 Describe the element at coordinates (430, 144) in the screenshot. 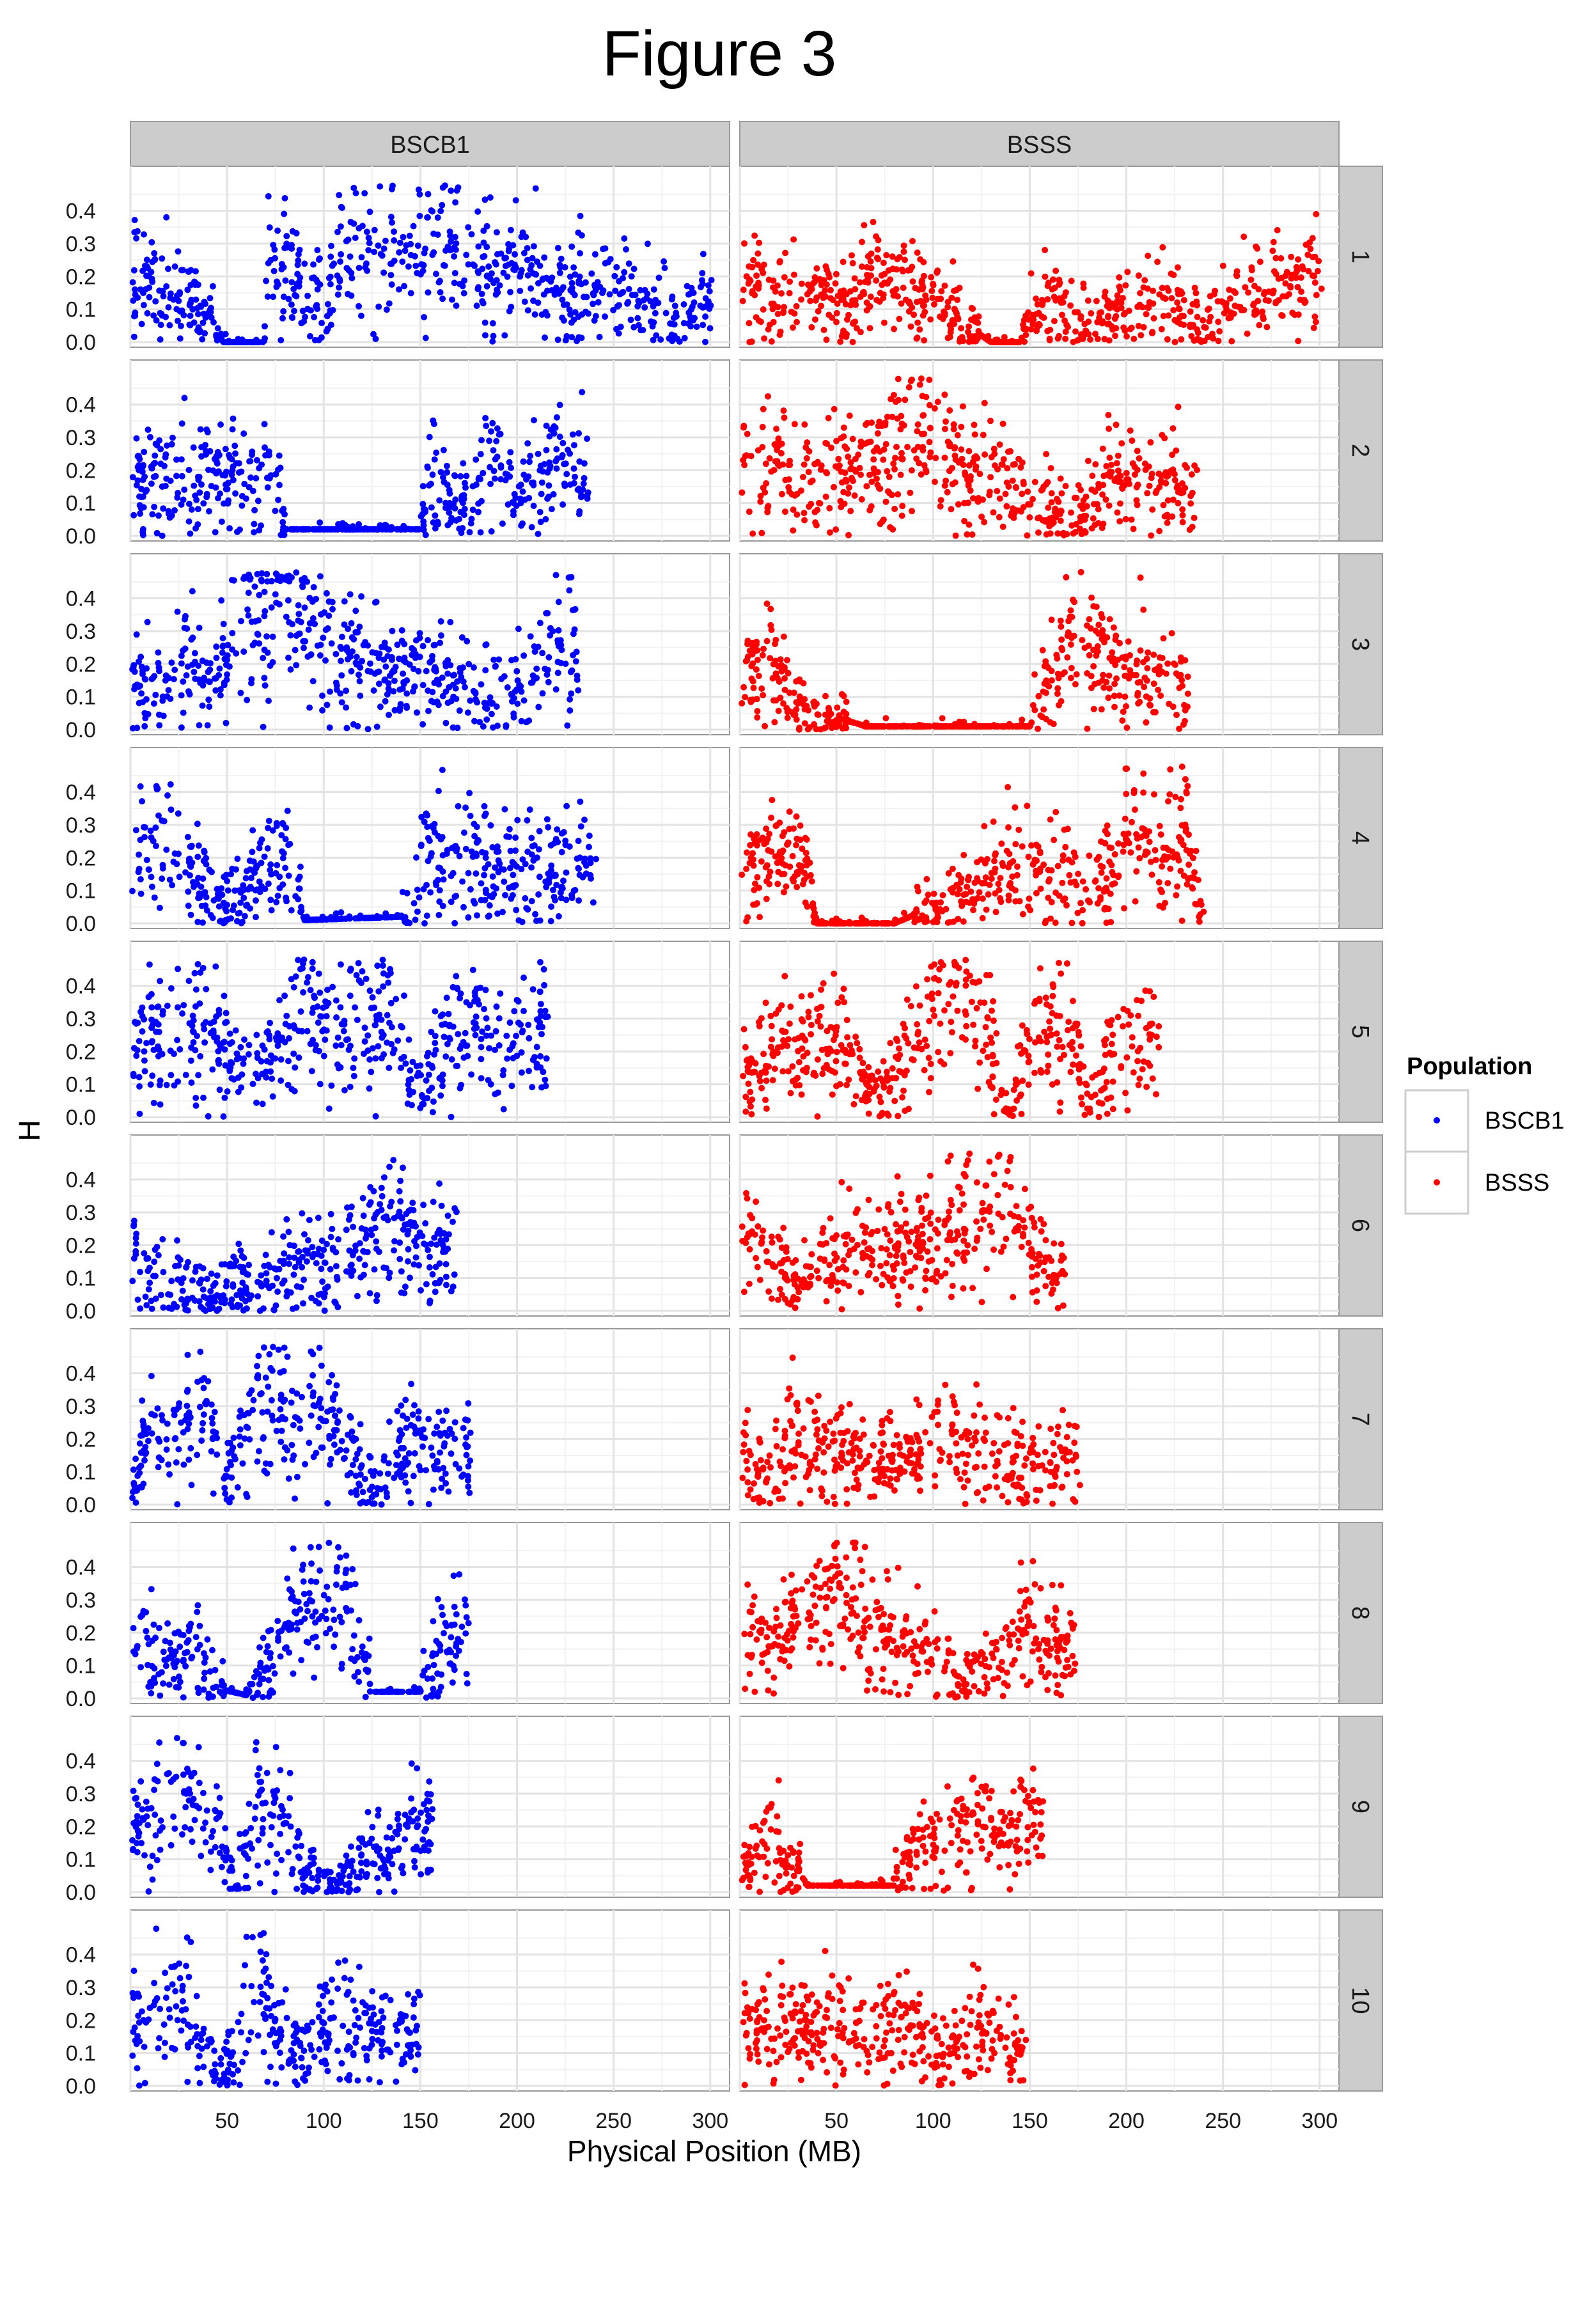

I see `column-strip-bscb1` at that location.